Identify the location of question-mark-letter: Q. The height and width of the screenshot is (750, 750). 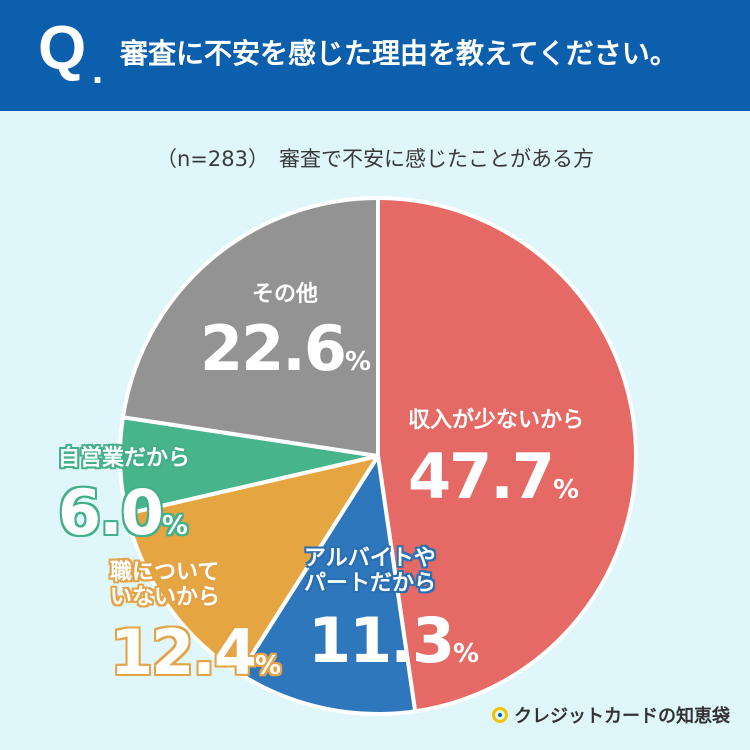
(62, 48).